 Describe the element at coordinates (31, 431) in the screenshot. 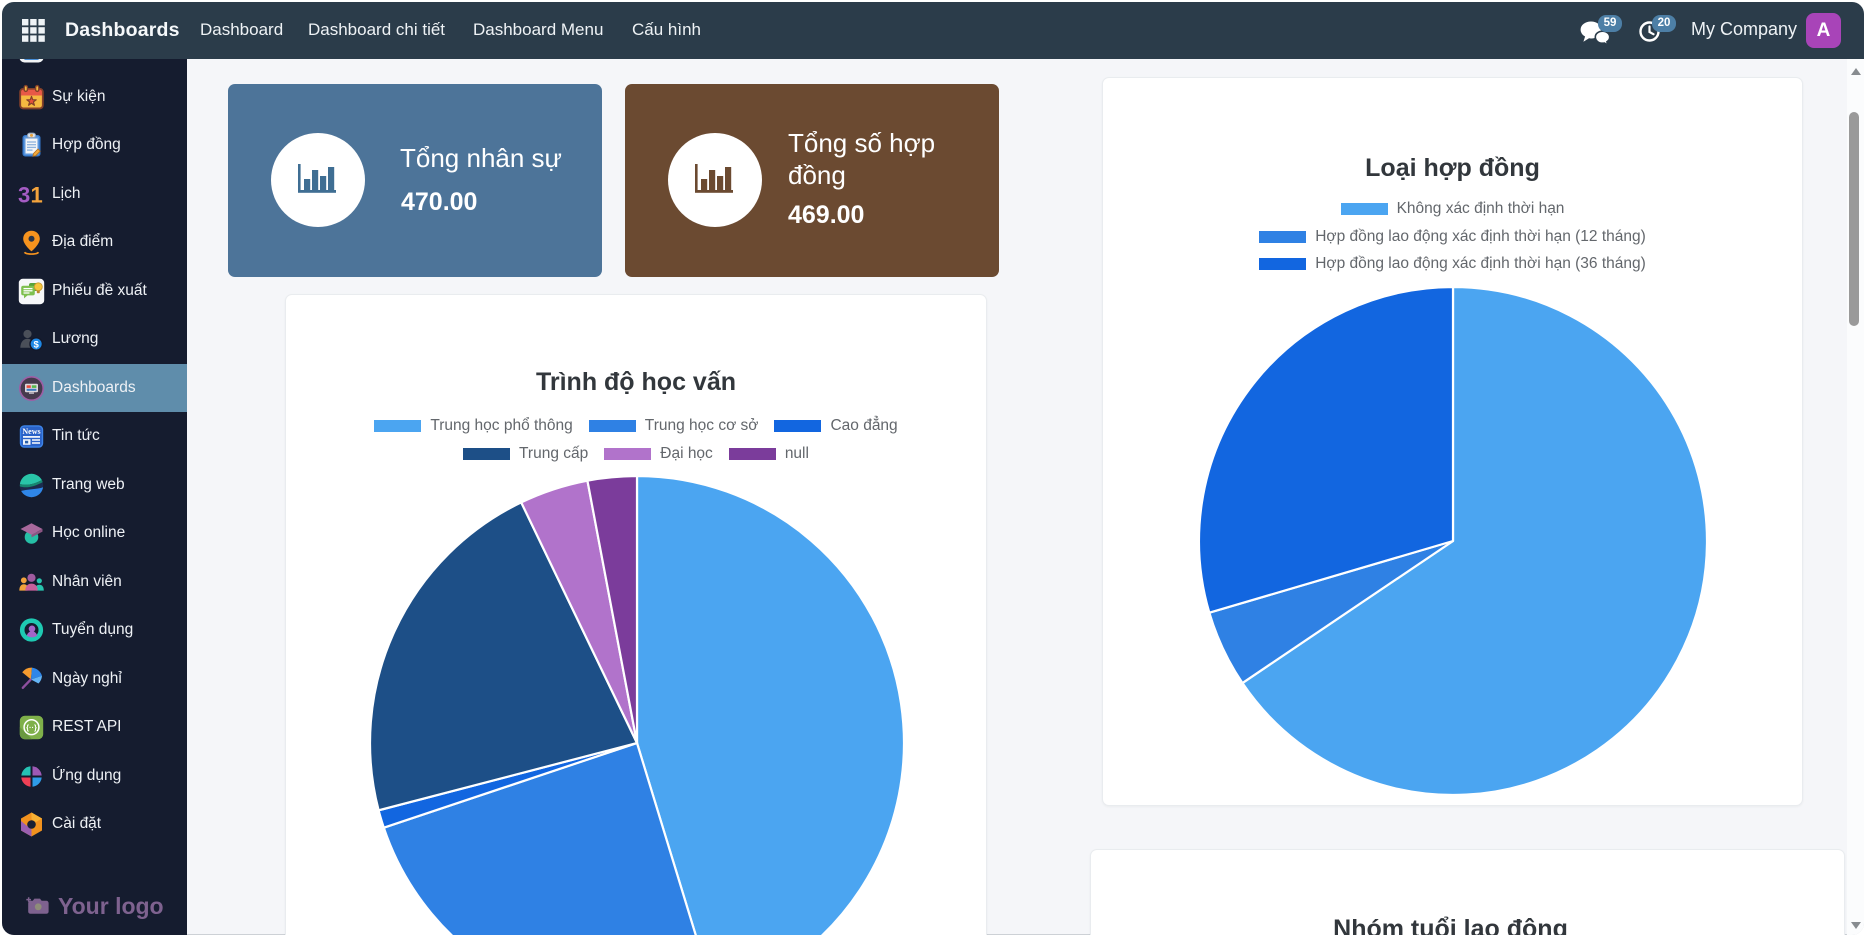

I see `svg-text: News` at that location.